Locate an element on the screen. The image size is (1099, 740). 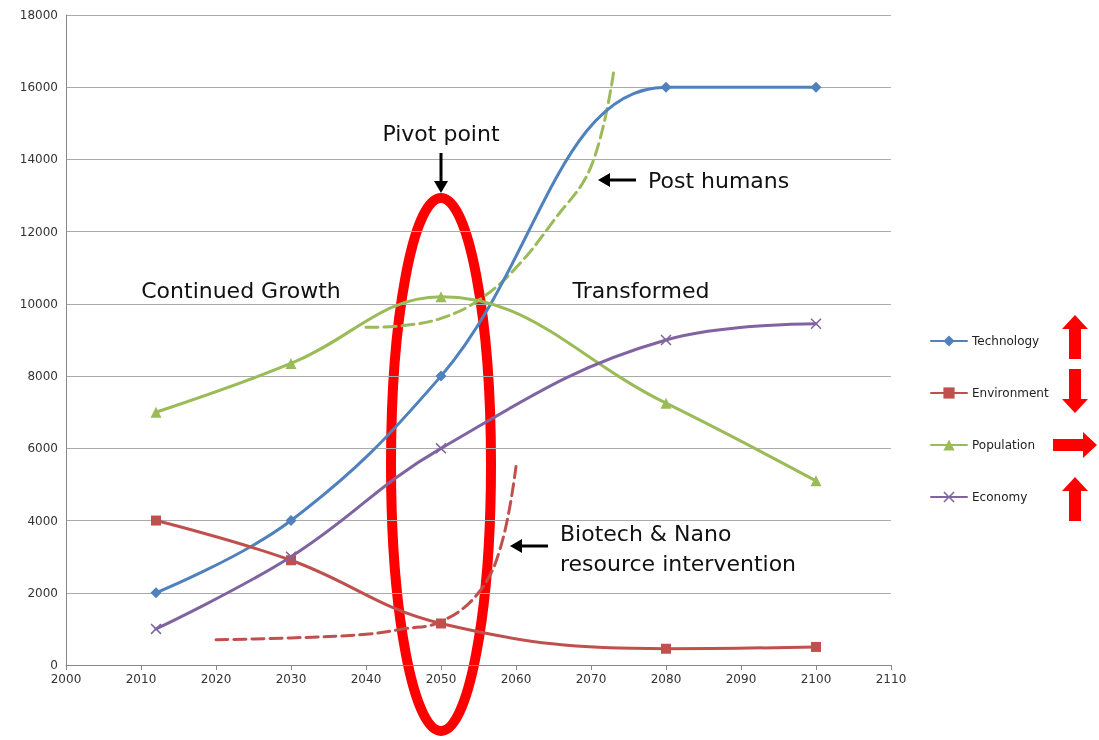
x-tick-label: 2060 is located at coordinates (516, 679).